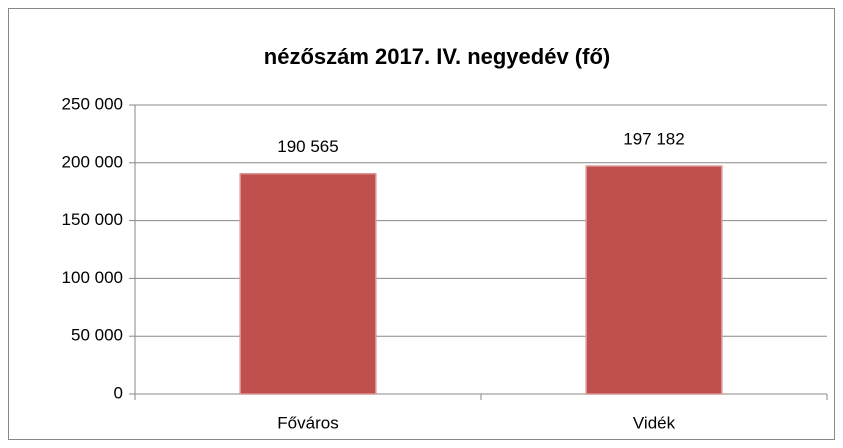  I want to click on y-tick-label: 50 000, so click(97, 335).